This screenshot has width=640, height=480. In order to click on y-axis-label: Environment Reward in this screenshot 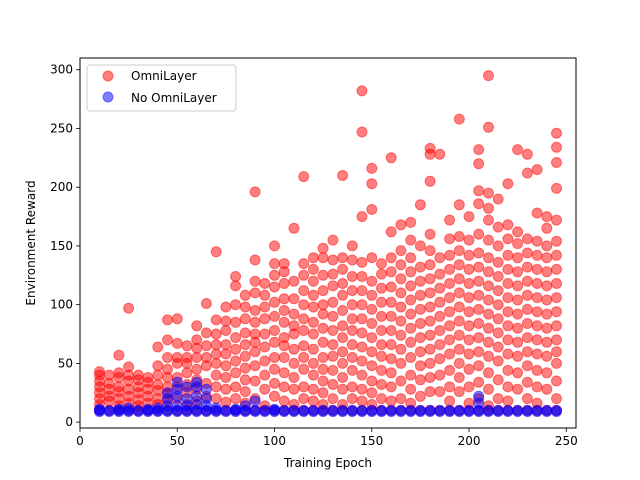, I will do `click(31, 242)`.